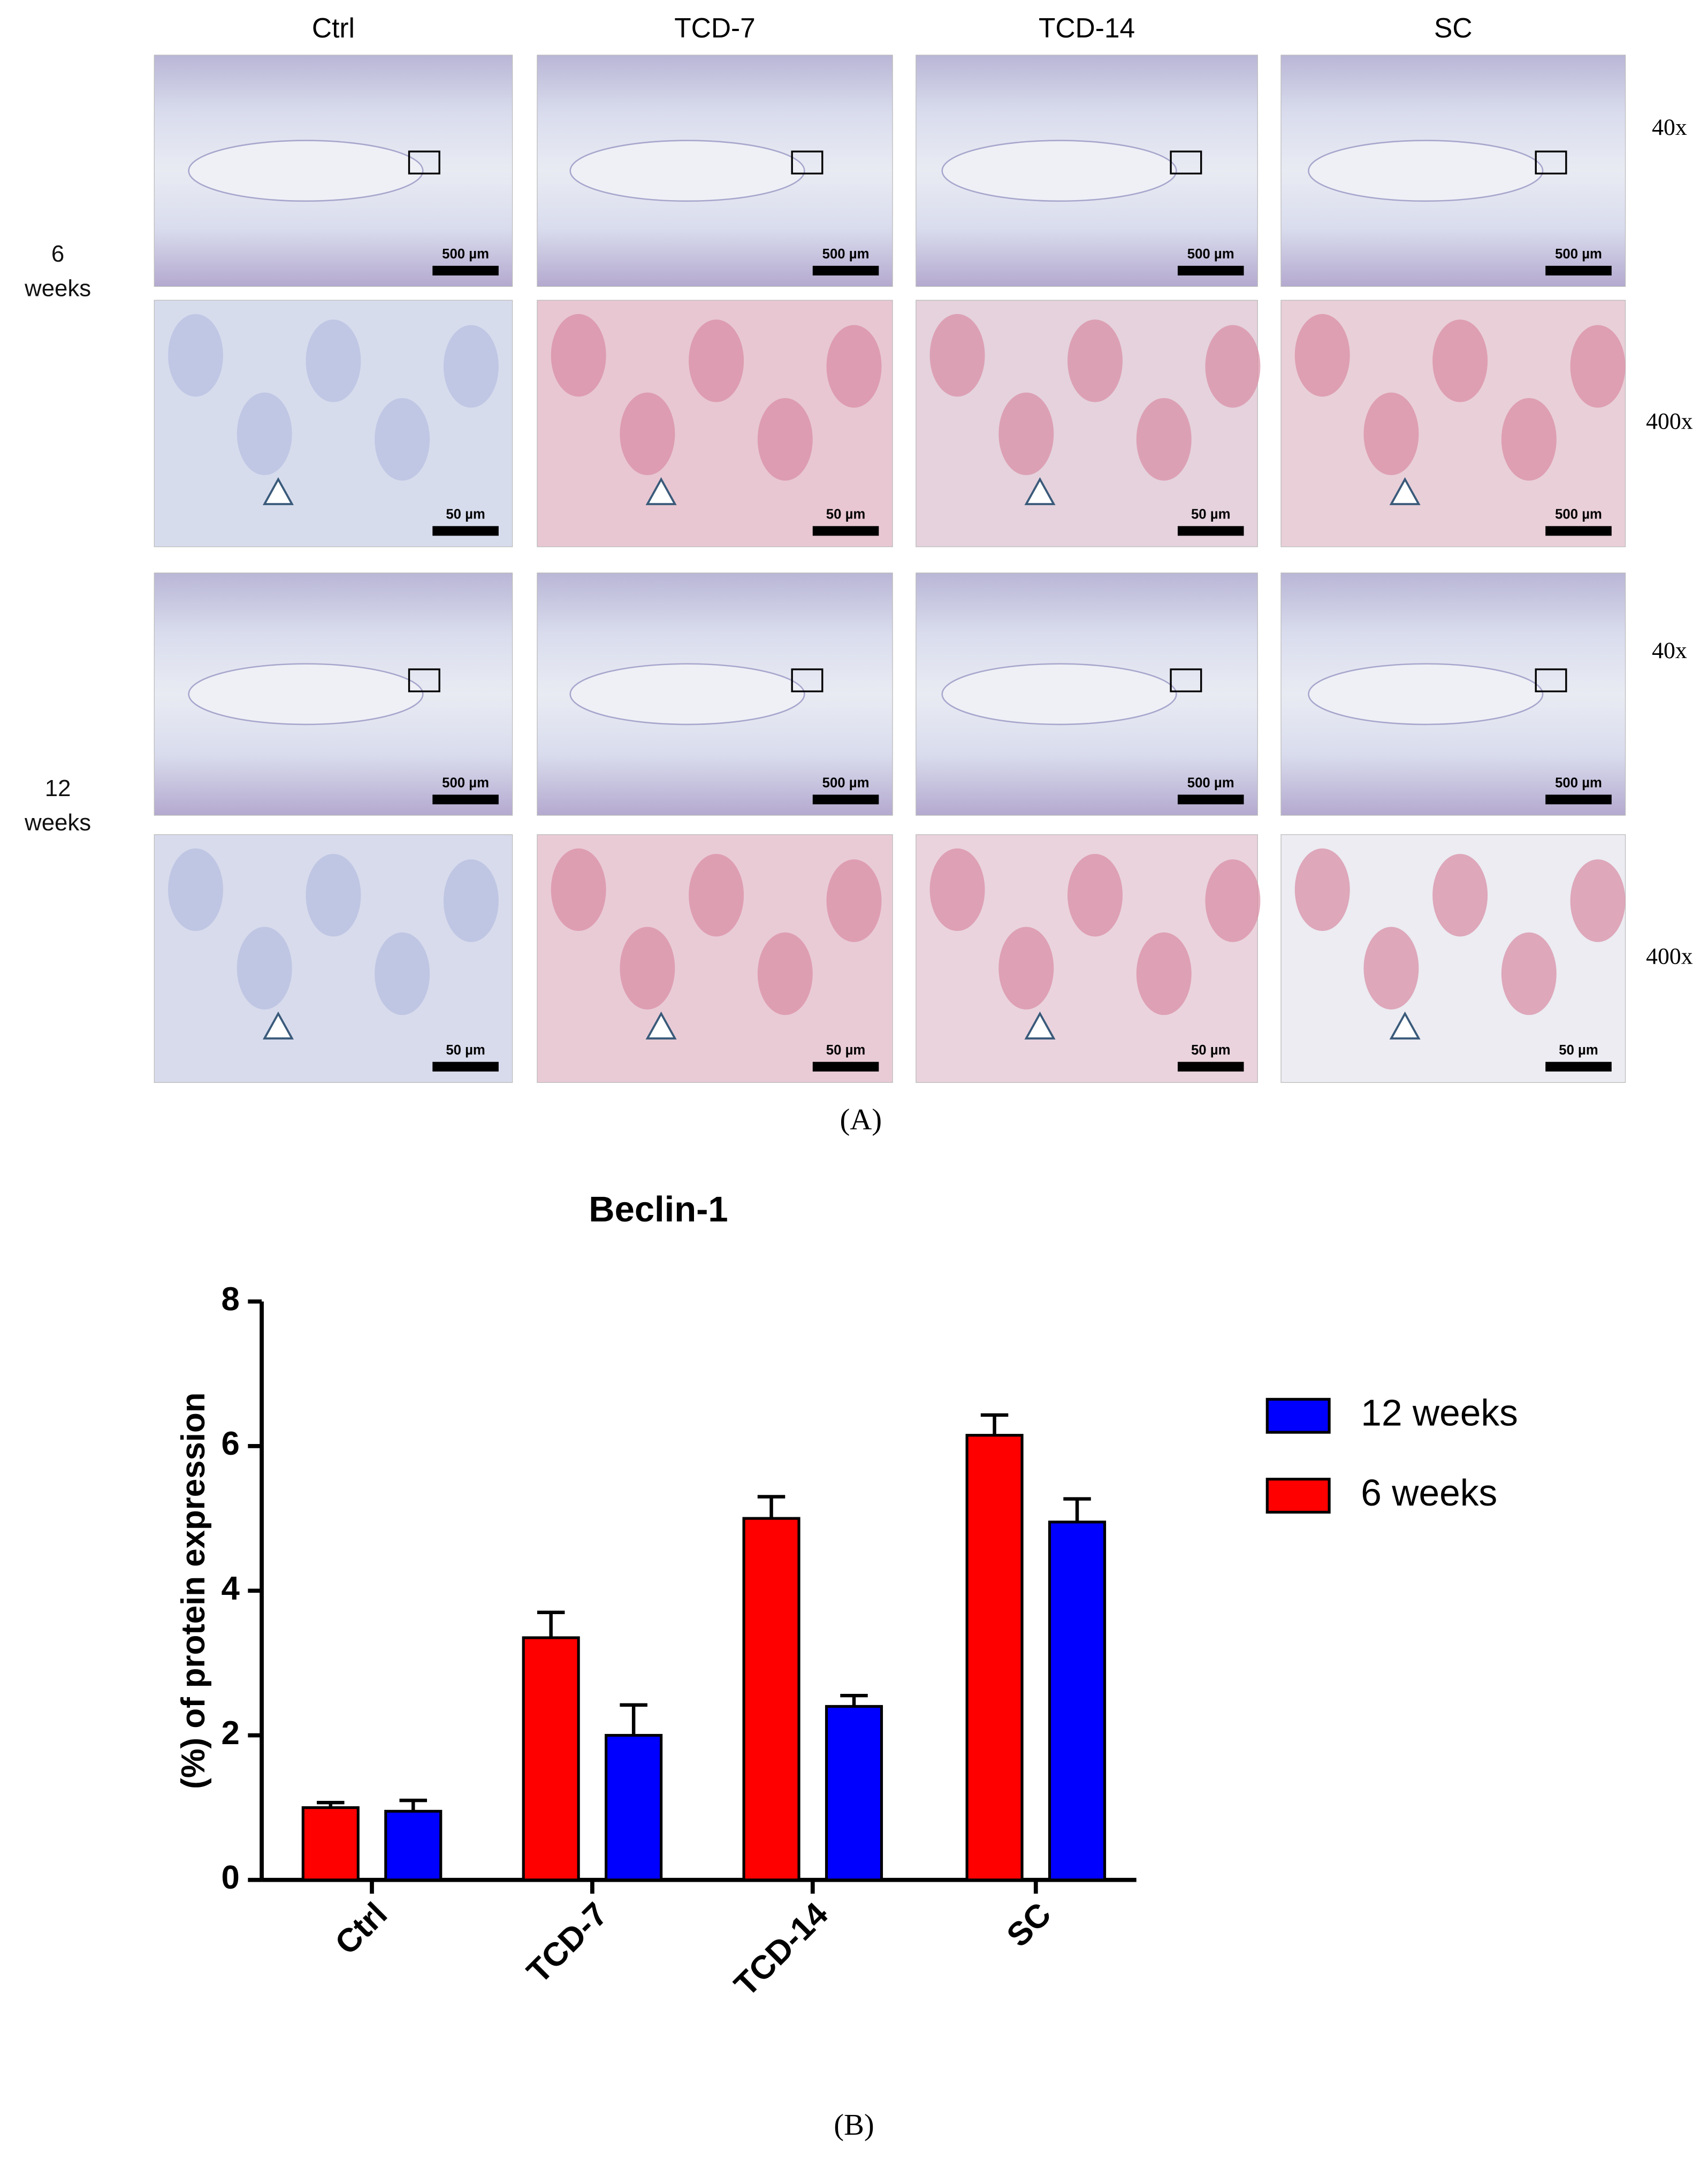 The image size is (1708, 2162). I want to click on column-label: TCD-7, so click(715, 27).